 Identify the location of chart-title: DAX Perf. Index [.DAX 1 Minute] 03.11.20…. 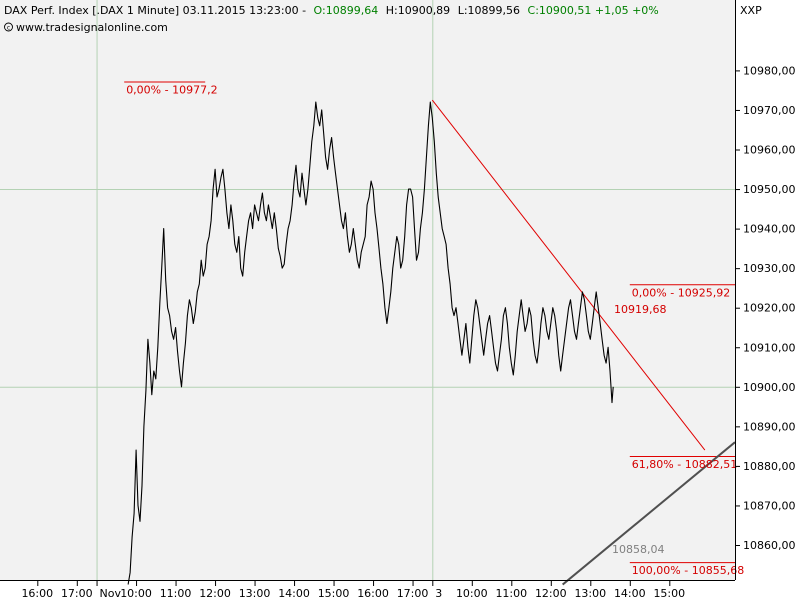
(331, 10).